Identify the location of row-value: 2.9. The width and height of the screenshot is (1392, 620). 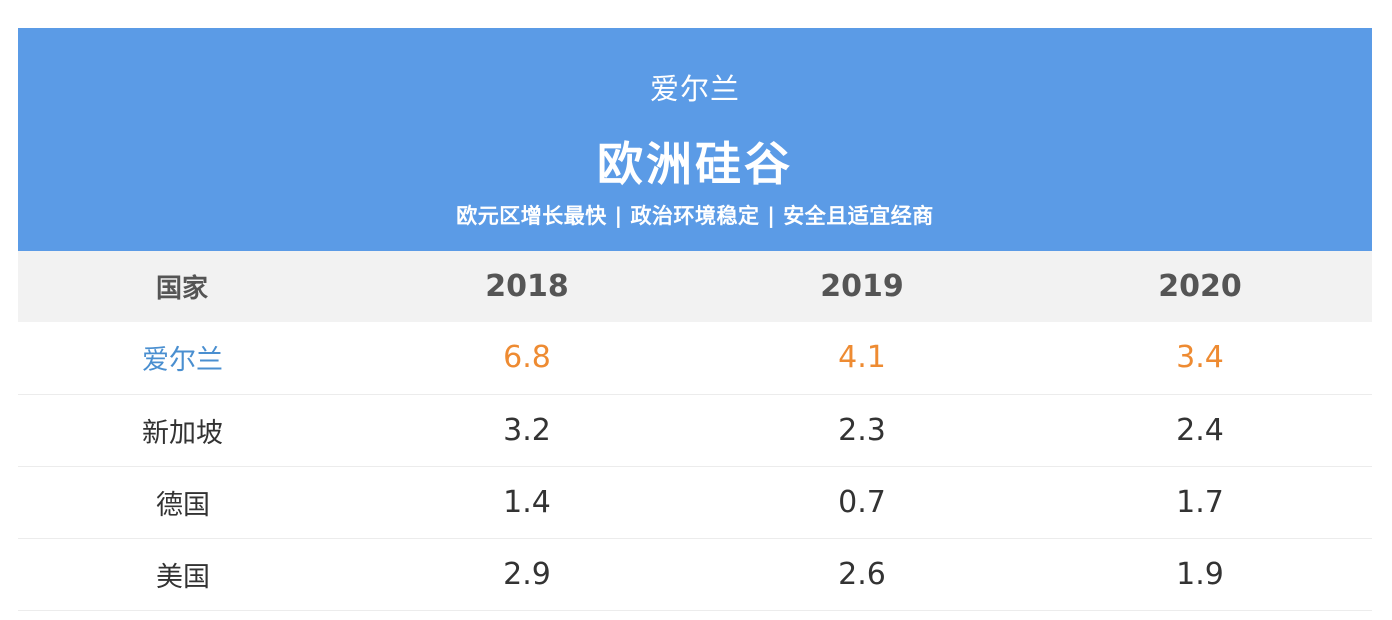
(527, 574).